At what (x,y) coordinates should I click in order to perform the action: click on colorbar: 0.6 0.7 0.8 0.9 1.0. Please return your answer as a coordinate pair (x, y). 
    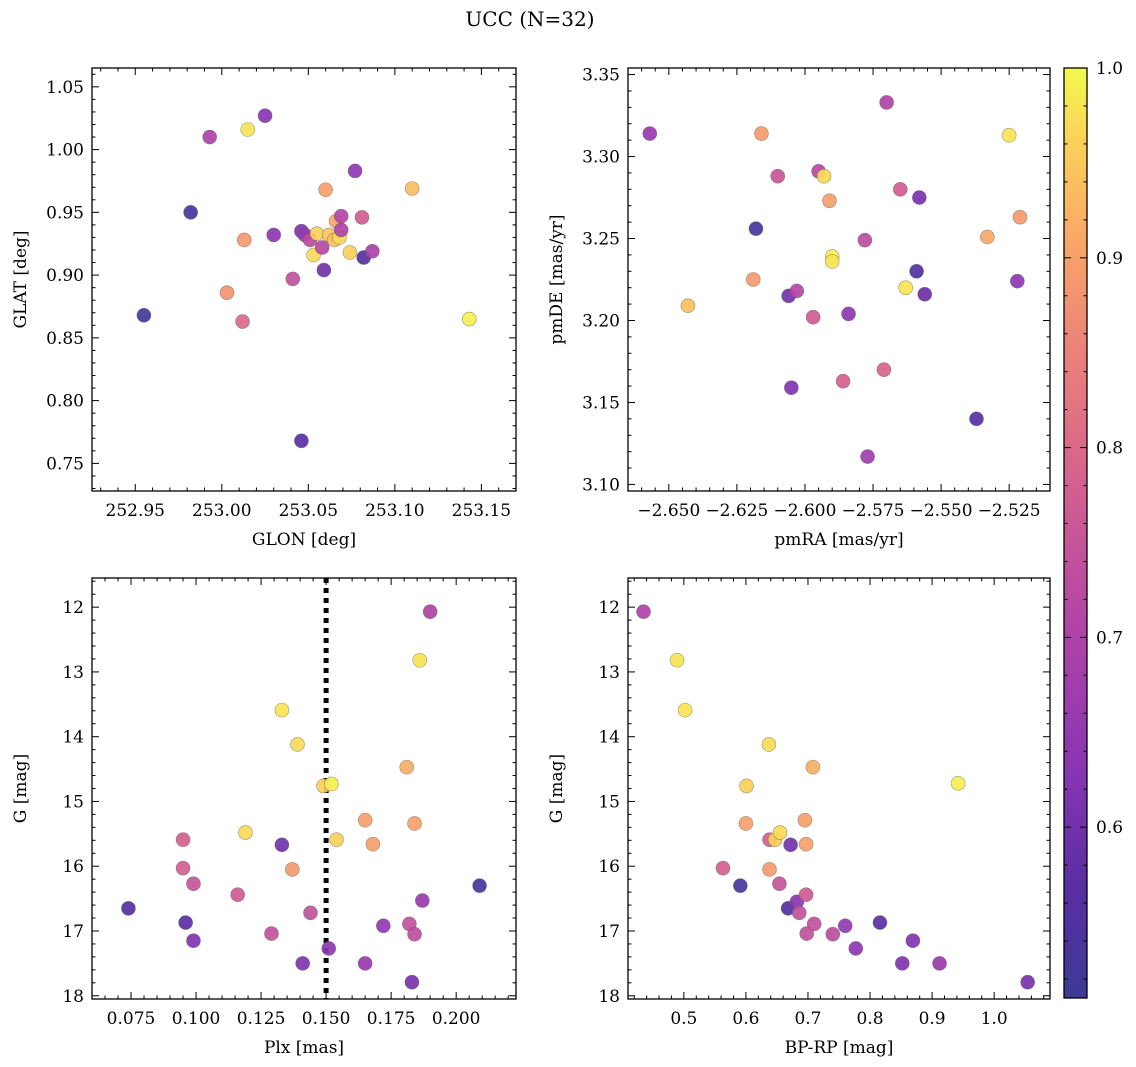
    Looking at the image, I should click on (1093, 529).